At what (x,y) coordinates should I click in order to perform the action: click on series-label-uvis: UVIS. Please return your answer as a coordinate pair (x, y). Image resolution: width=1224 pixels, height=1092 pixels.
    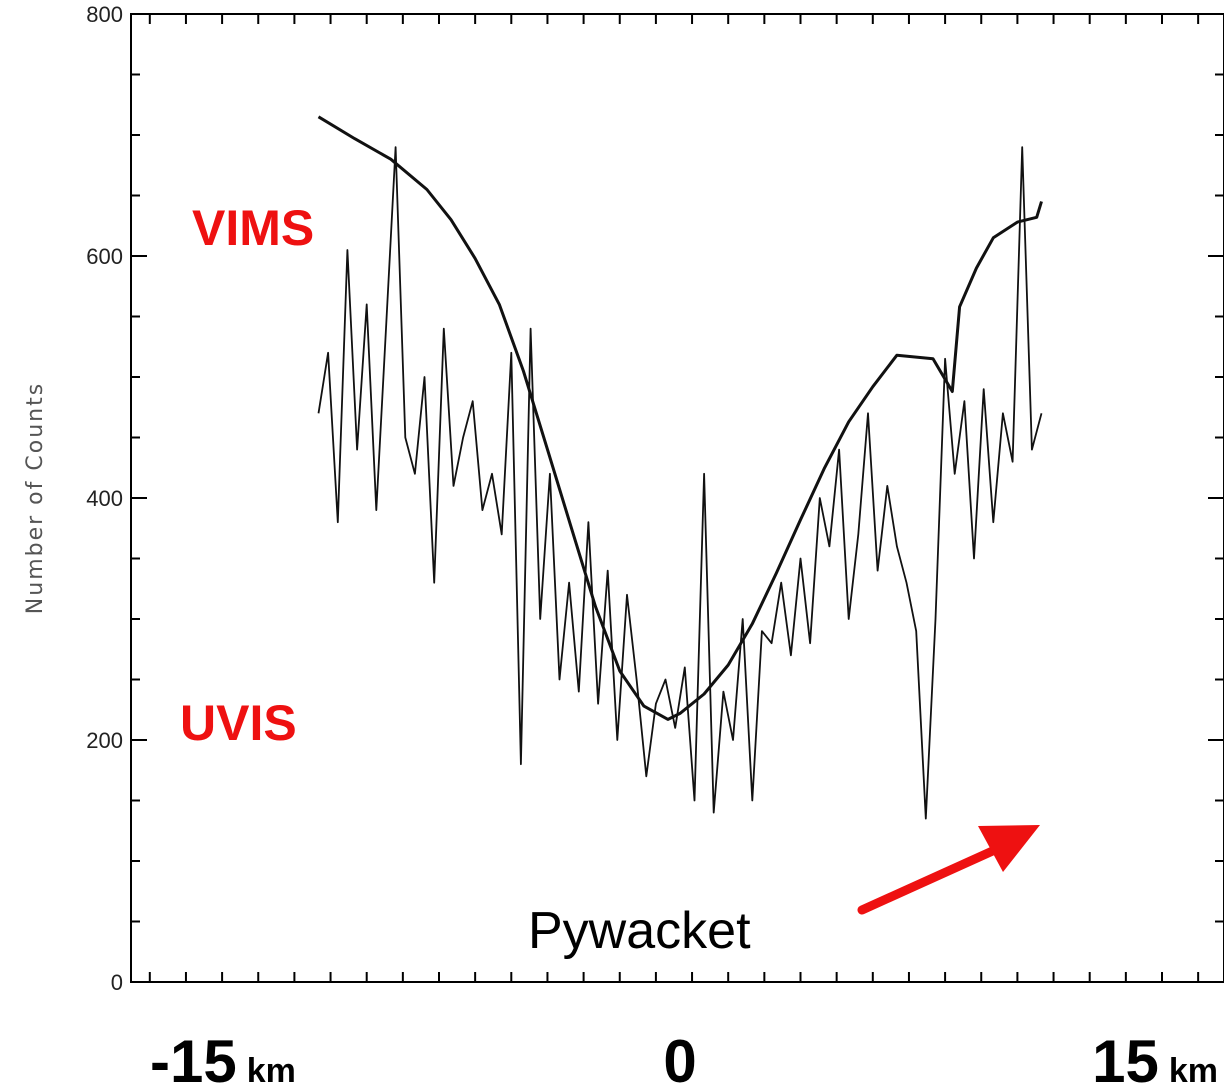
    Looking at the image, I should click on (238, 723).